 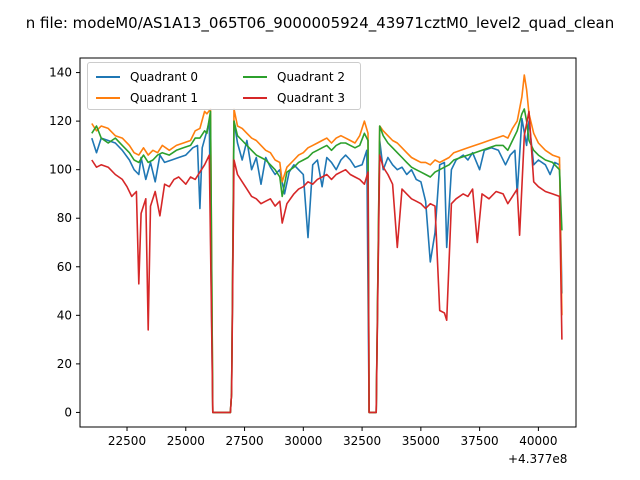 I want to click on x-tick-label: 32500, so click(x=362, y=441).